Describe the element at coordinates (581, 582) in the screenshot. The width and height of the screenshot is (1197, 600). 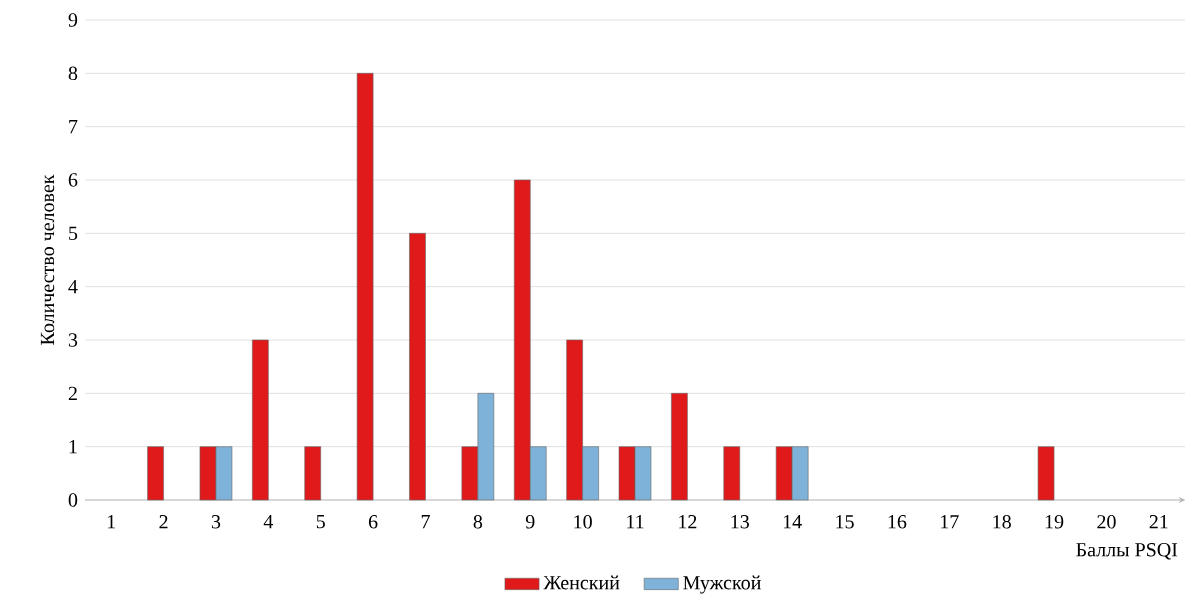
I see `legend-label: Женский` at that location.